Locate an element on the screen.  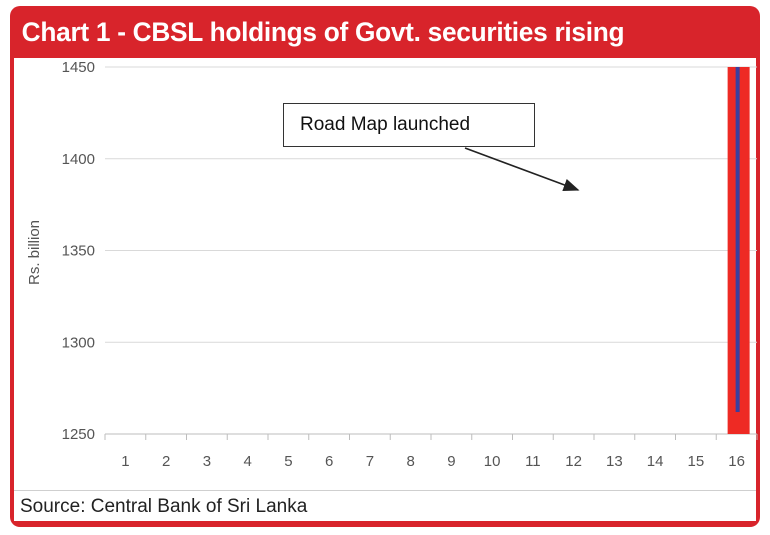
annotation-box: Road Map launched is located at coordinates (409, 125).